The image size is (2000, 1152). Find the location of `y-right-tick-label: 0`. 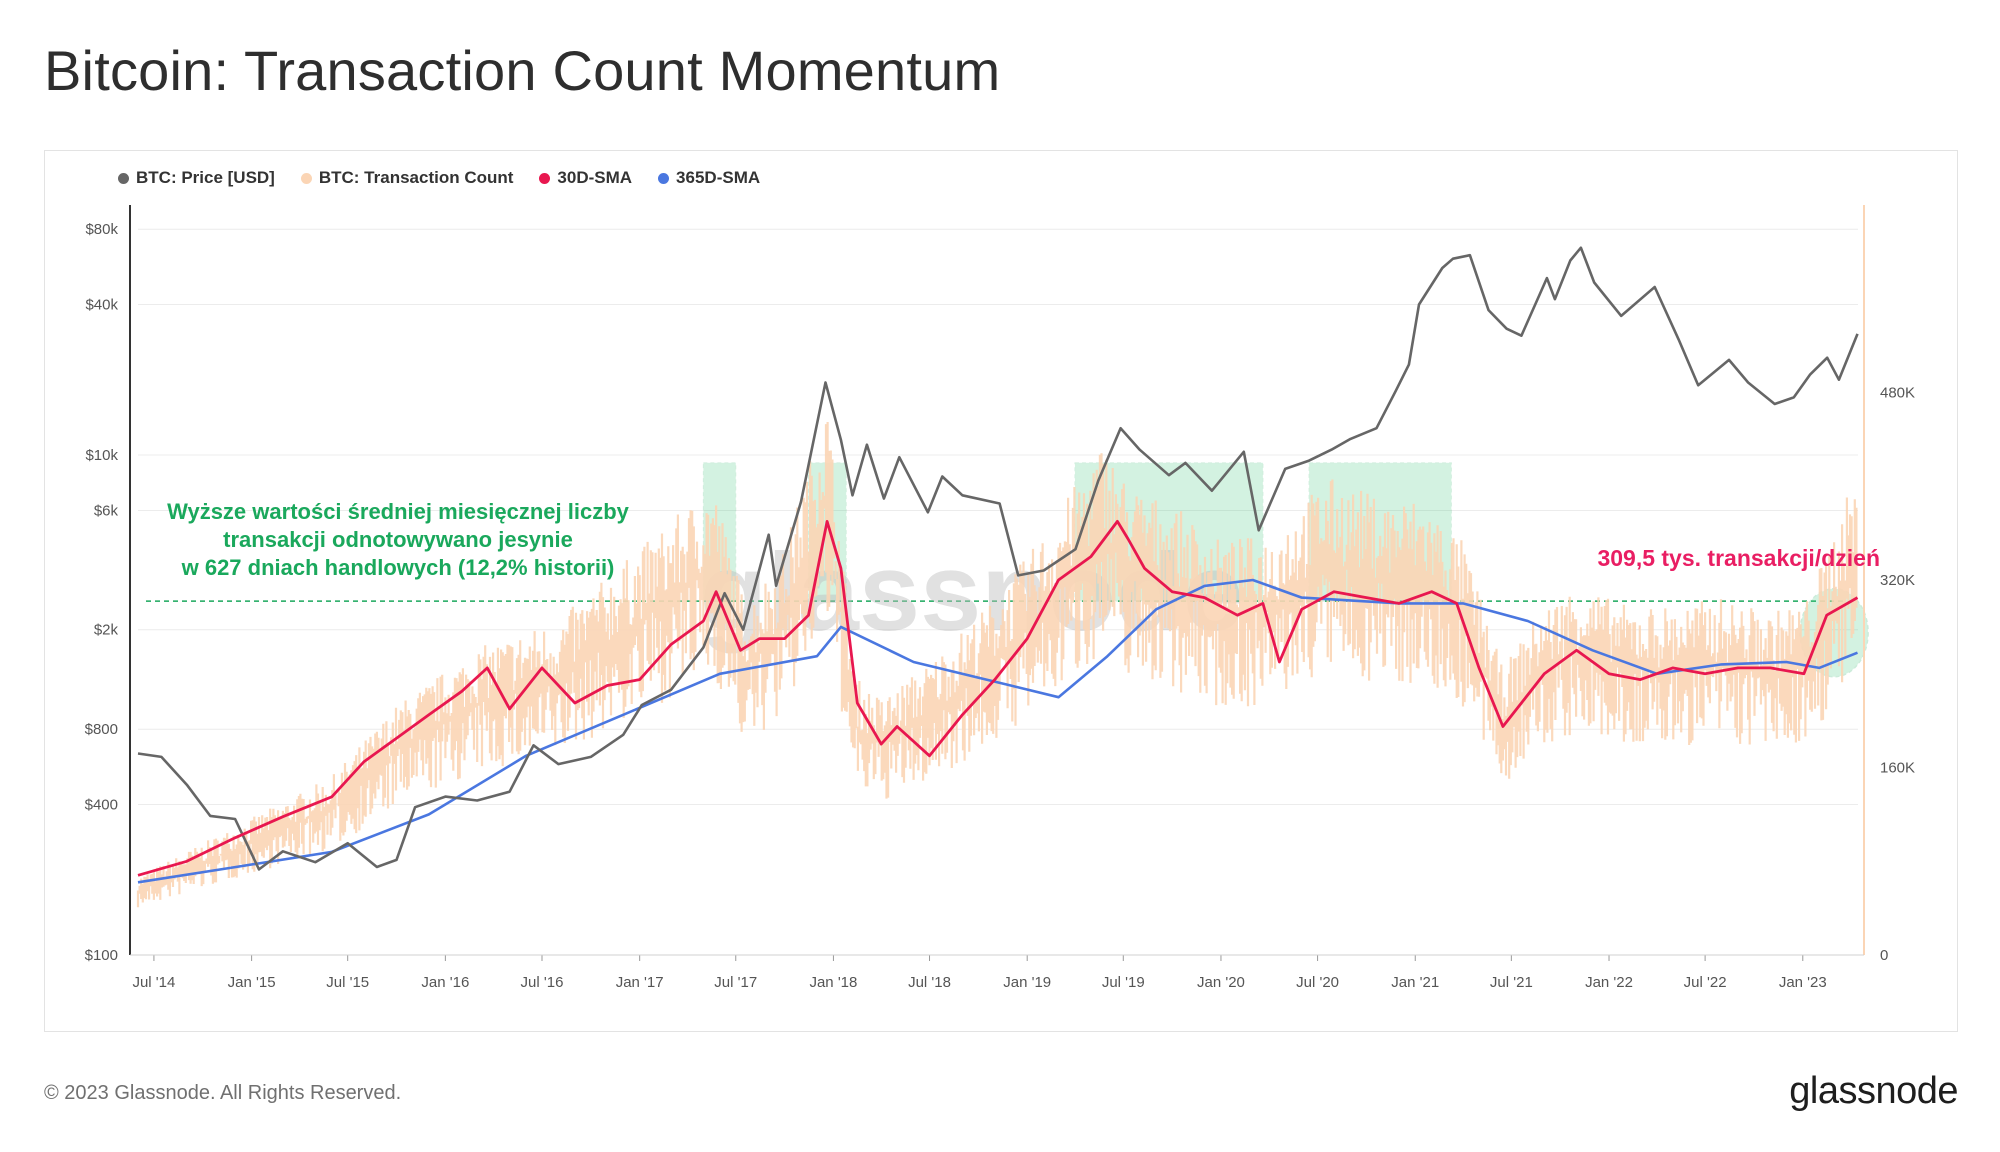

y-right-tick-label: 0 is located at coordinates (1884, 955).